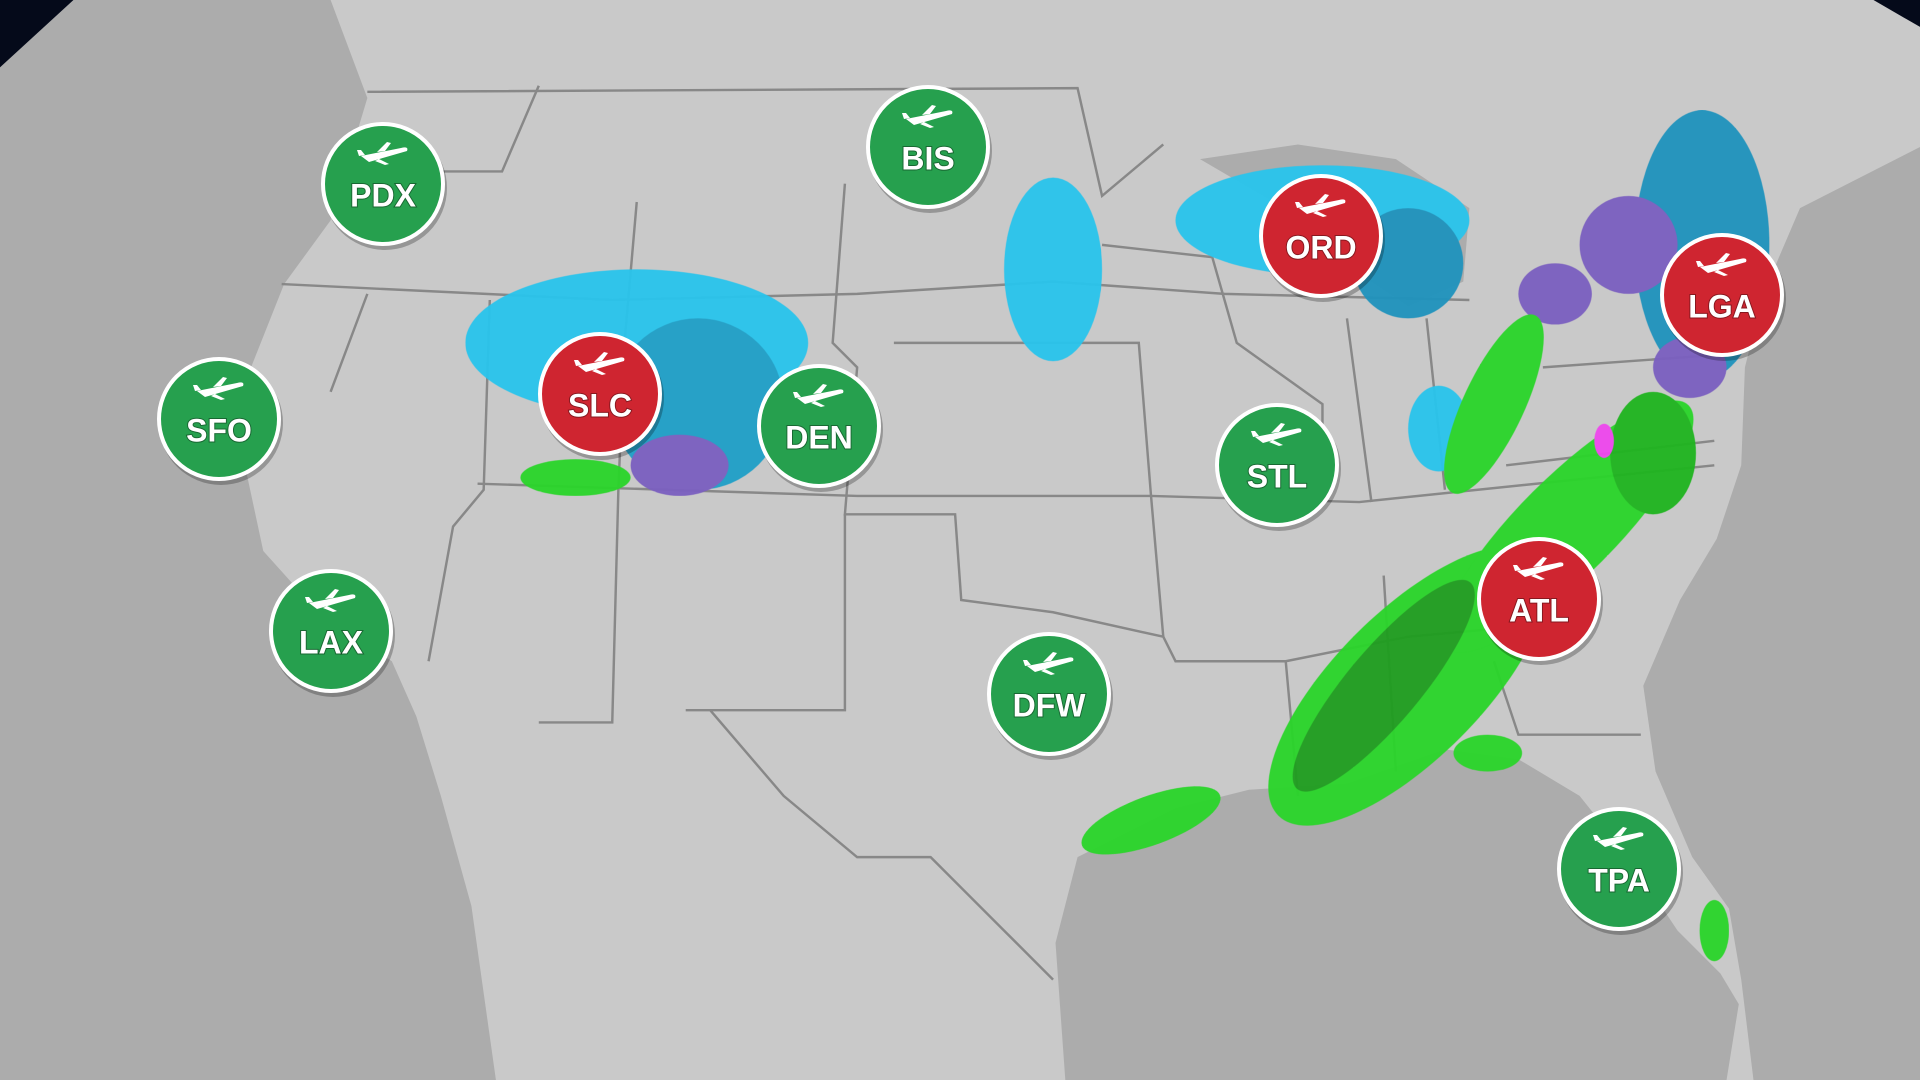 The width and height of the screenshot is (1920, 1080). Describe the element at coordinates (383, 195) in the screenshot. I see `airport-code: PDX` at that location.